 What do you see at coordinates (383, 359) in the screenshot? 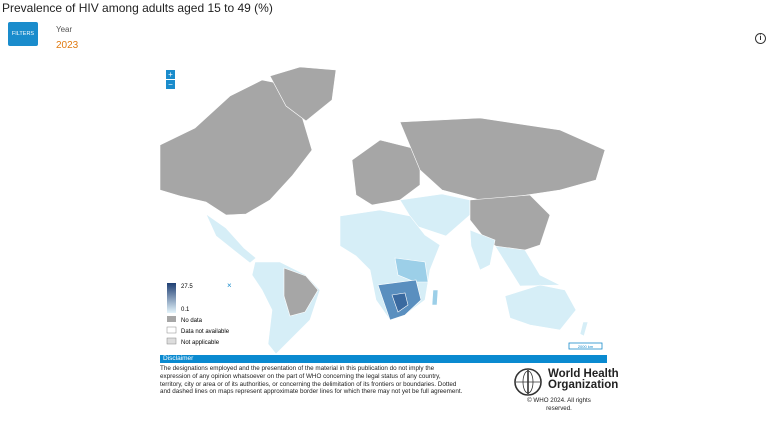
I see `disclaimer-heading: Disclaimer` at bounding box center [383, 359].